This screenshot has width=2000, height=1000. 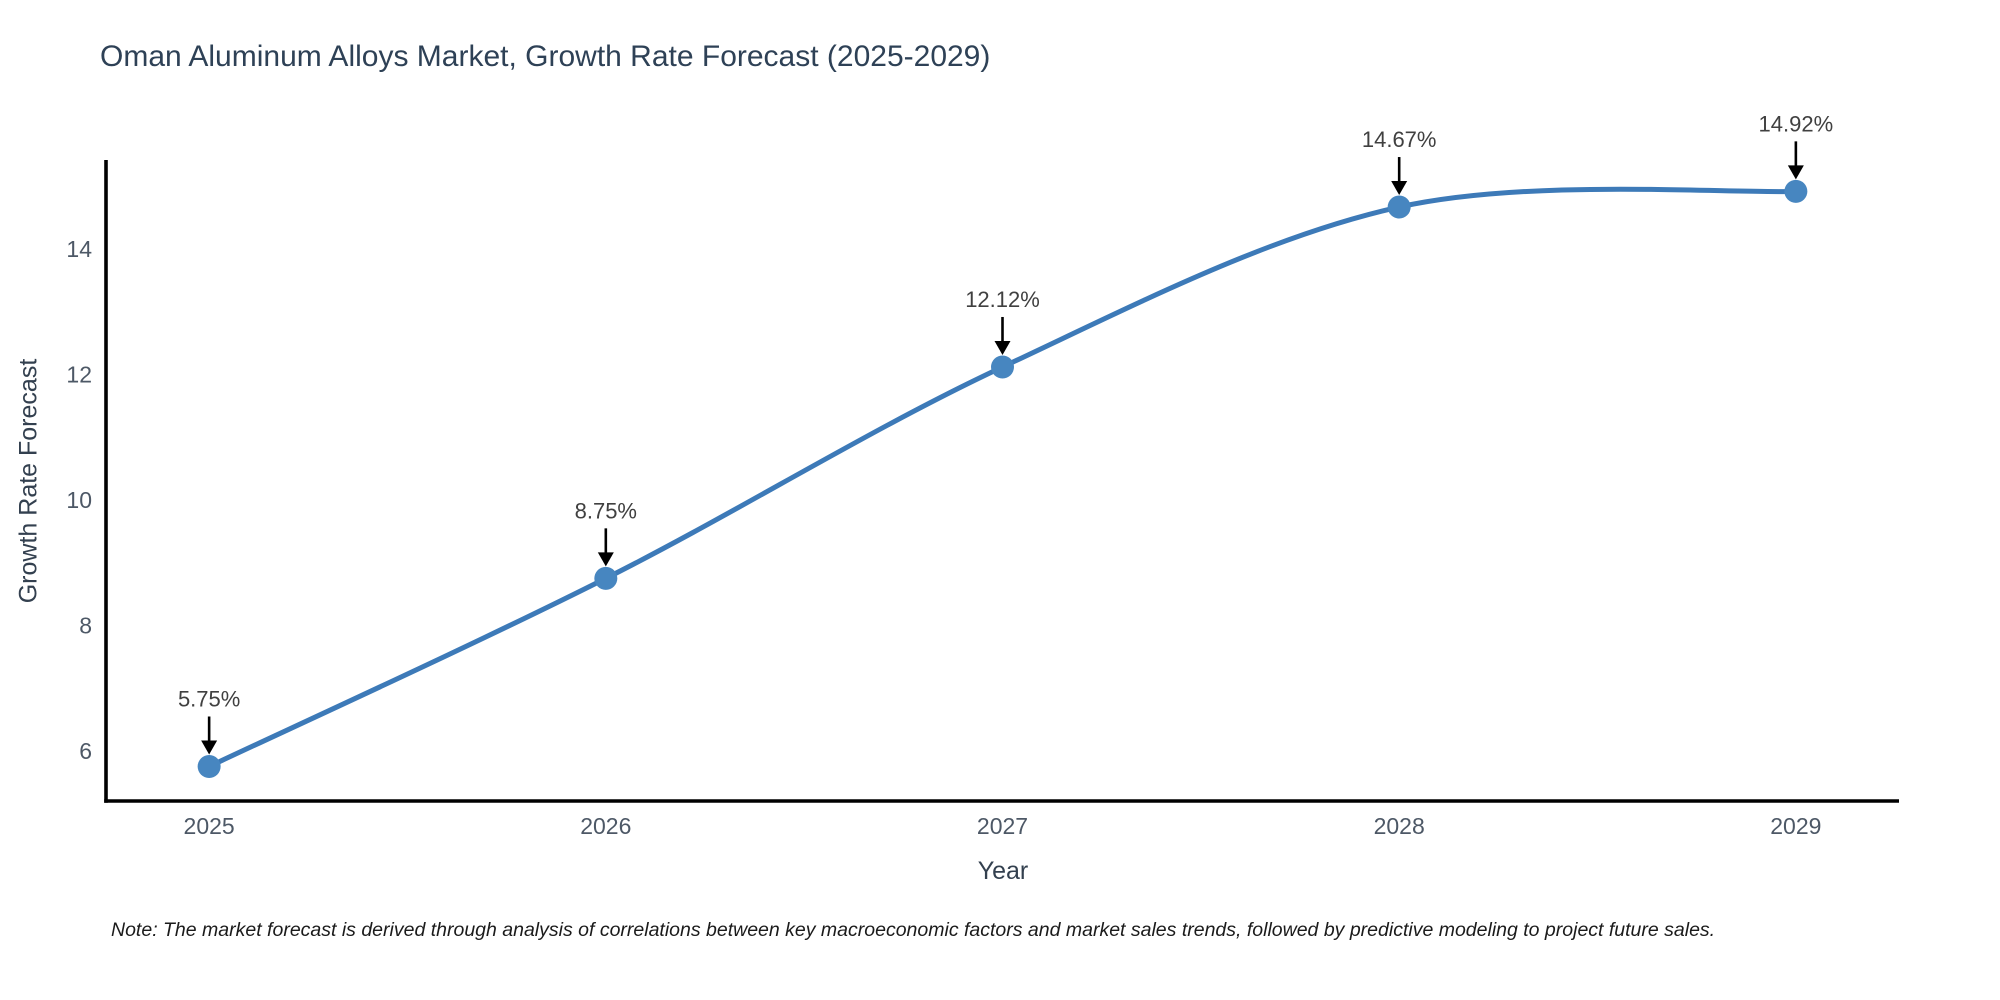 I want to click on x-tick-label: 2025, so click(x=209, y=826).